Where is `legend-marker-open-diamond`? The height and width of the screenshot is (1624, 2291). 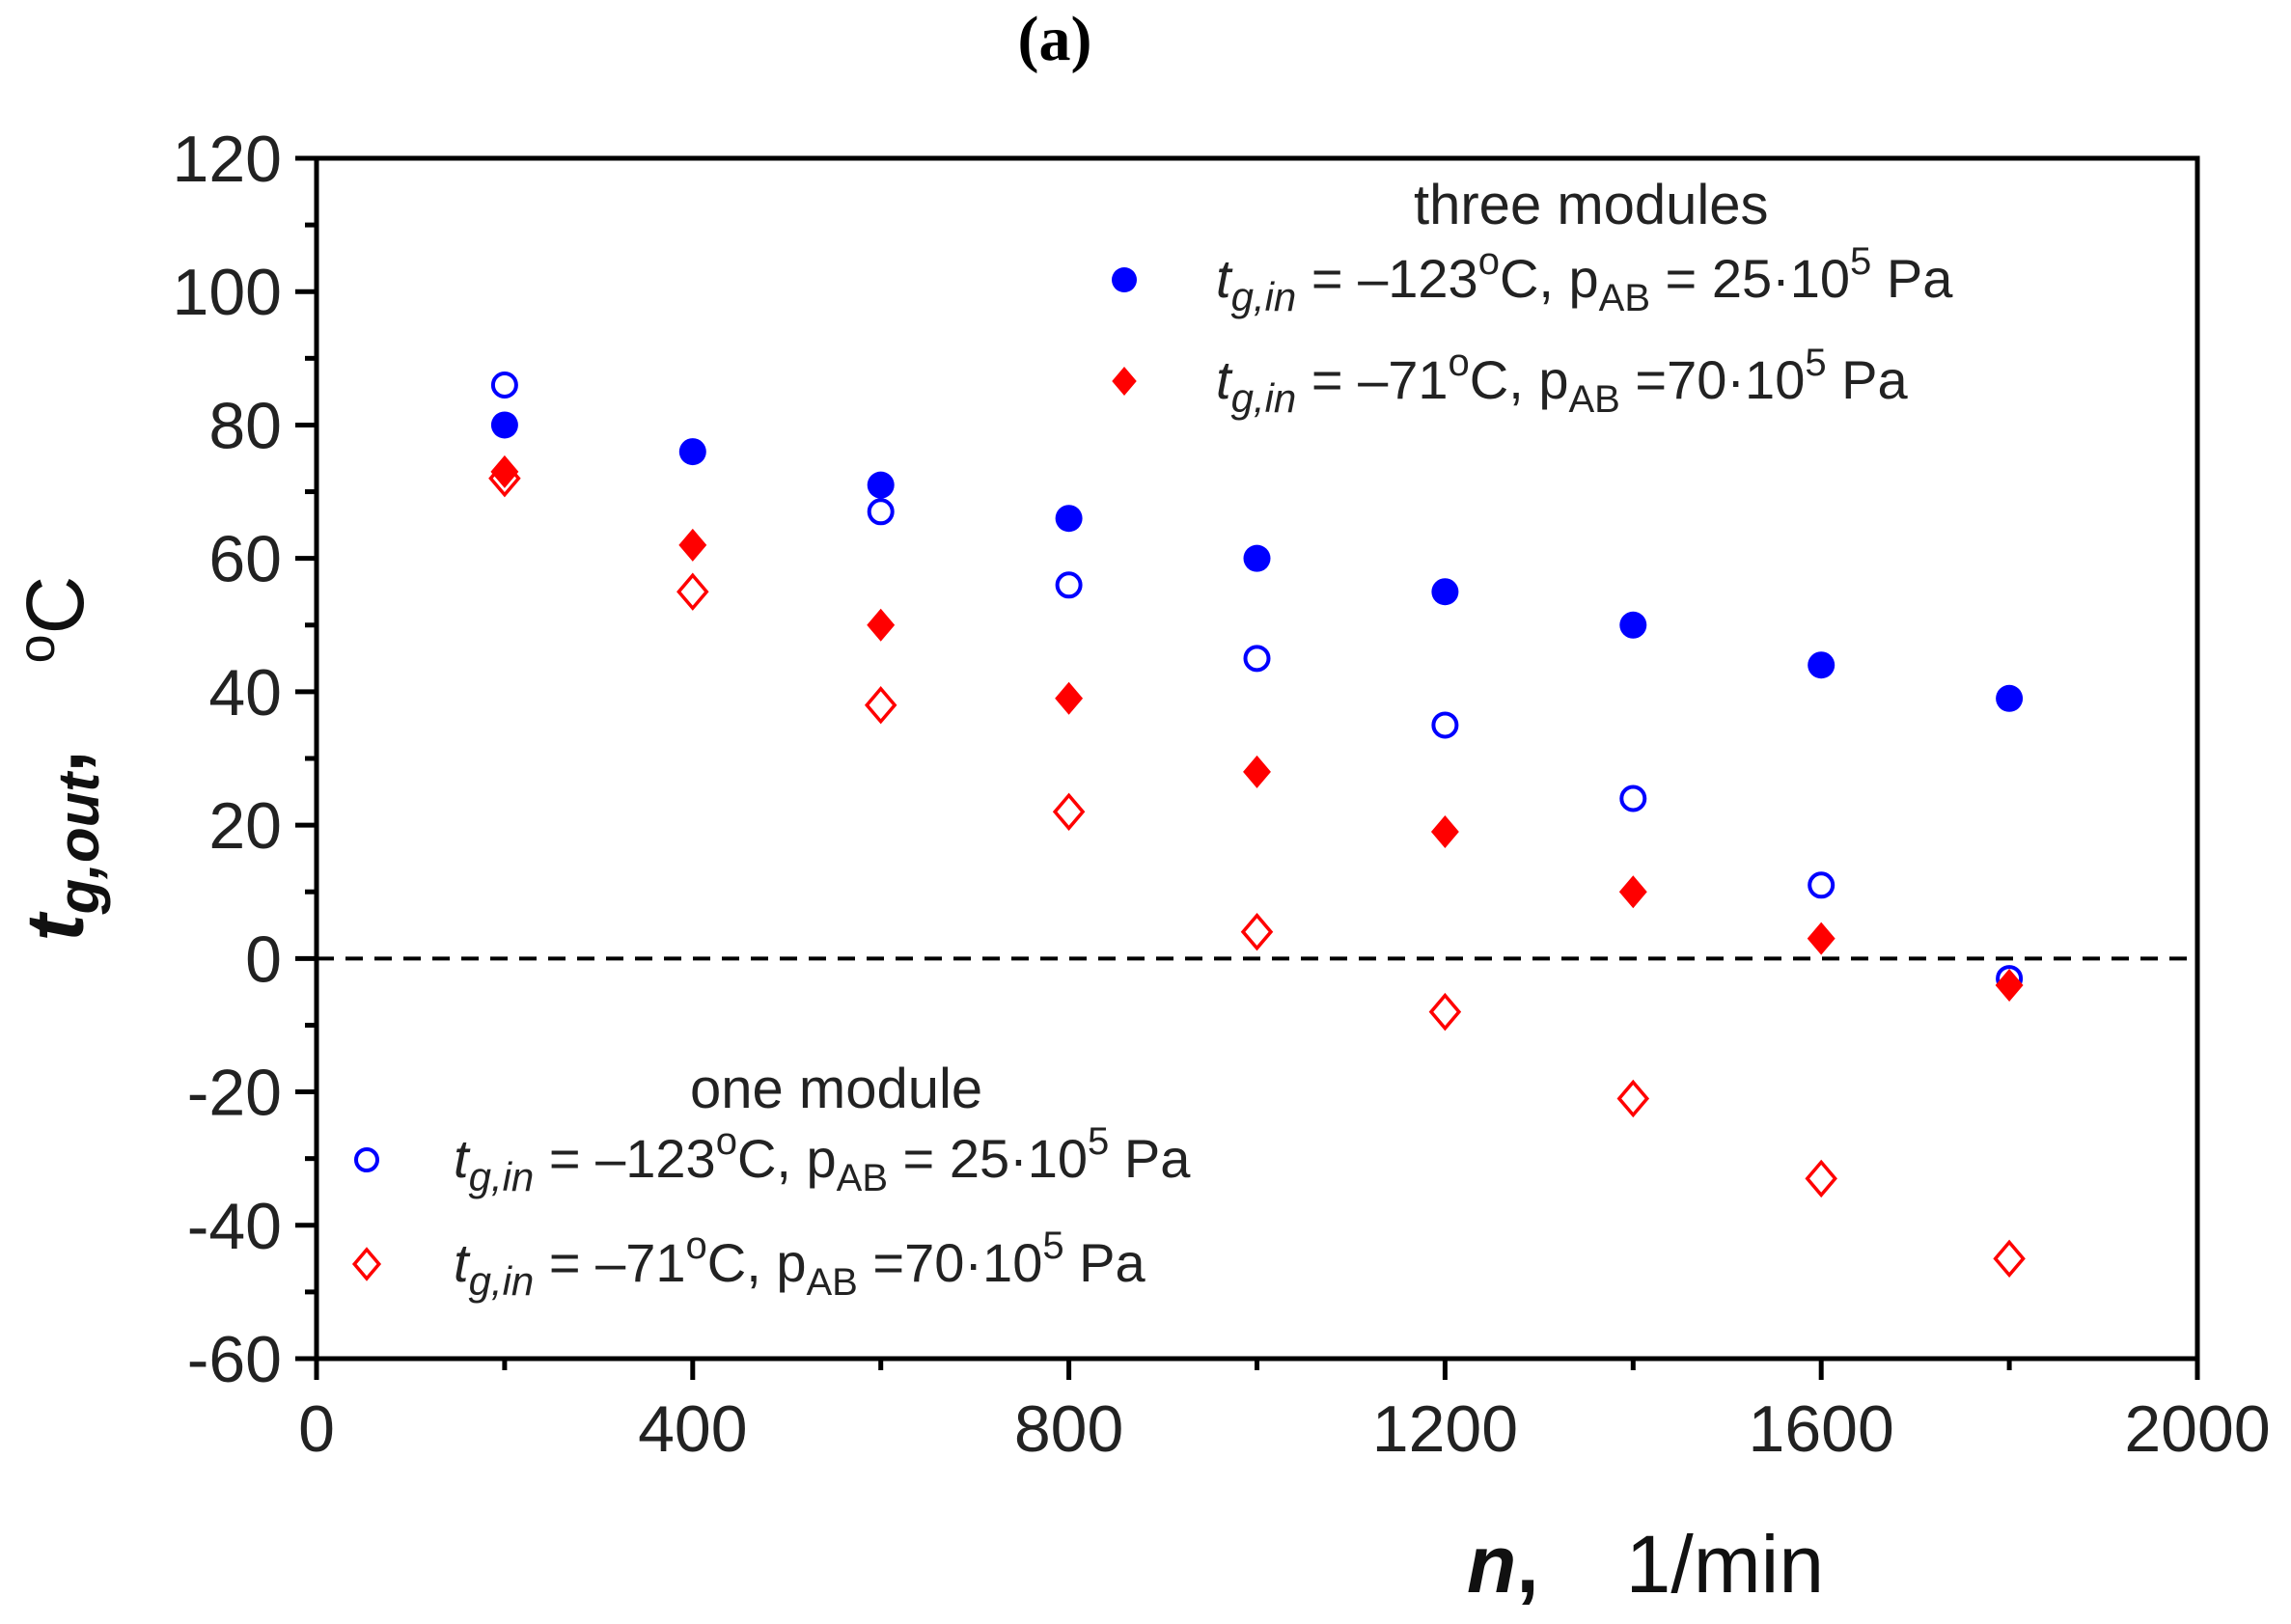 legend-marker-open-diamond is located at coordinates (367, 1264).